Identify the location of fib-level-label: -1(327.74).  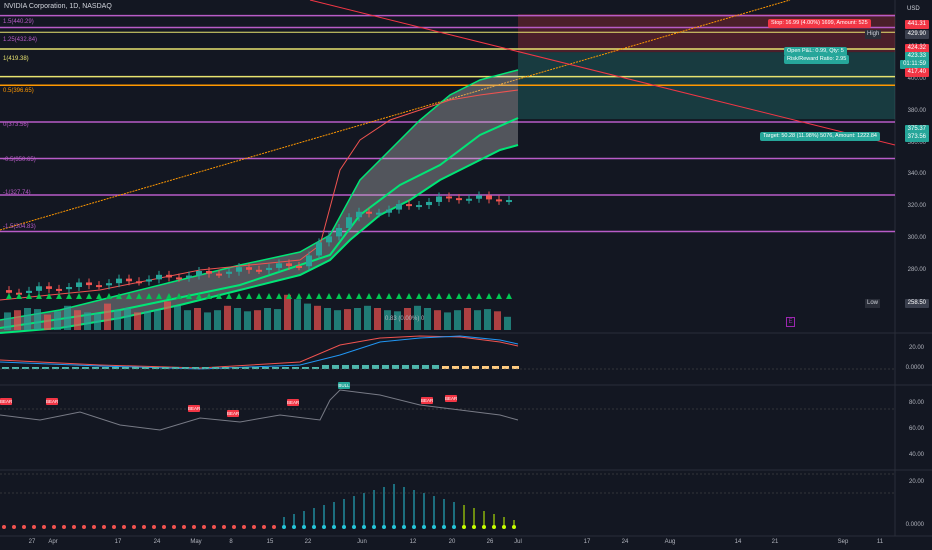
(17, 193).